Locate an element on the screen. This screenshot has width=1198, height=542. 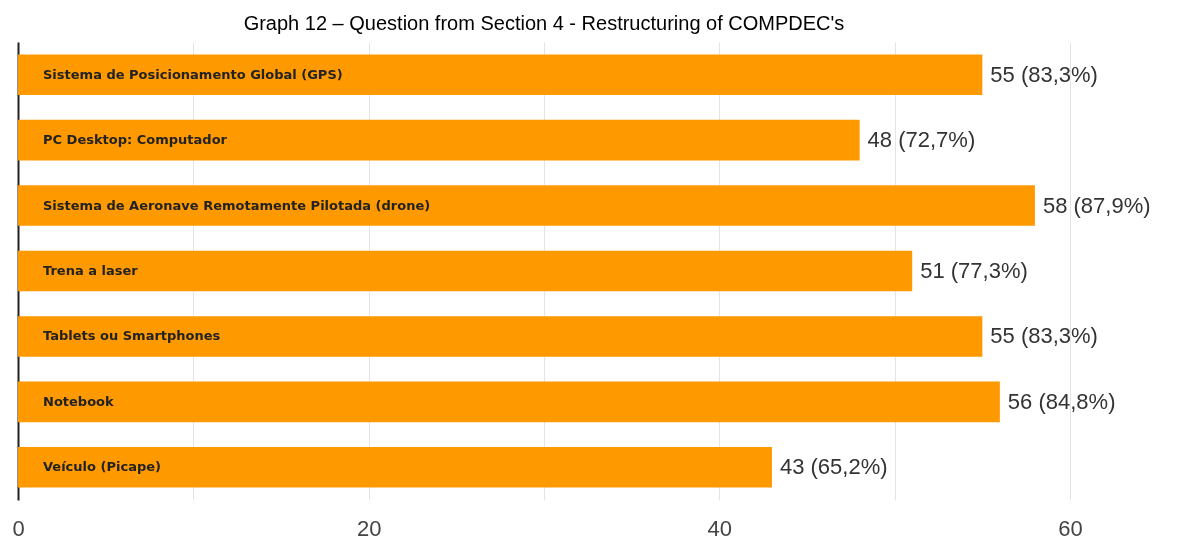
data-label: 48 (72,7%) is located at coordinates (921, 140).